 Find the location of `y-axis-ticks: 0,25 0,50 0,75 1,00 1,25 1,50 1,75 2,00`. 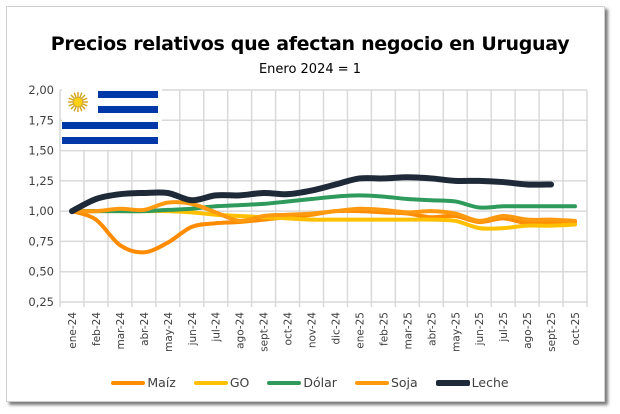

y-axis-ticks: 0,25 0,50 0,75 1,00 1,25 1,50 1,75 2,00 is located at coordinates (41, 196).